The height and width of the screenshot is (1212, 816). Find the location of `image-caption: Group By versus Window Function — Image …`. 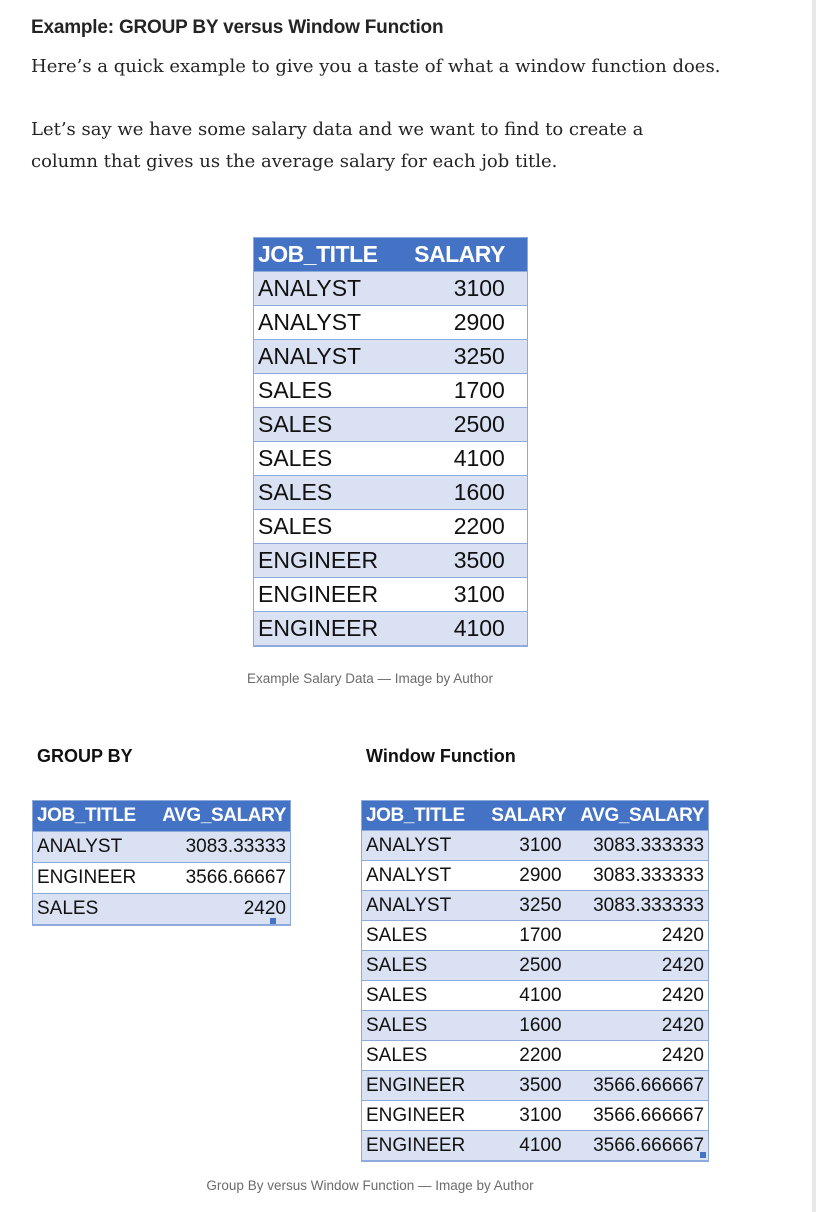

image-caption: Group By versus Window Function — Image … is located at coordinates (370, 1185).